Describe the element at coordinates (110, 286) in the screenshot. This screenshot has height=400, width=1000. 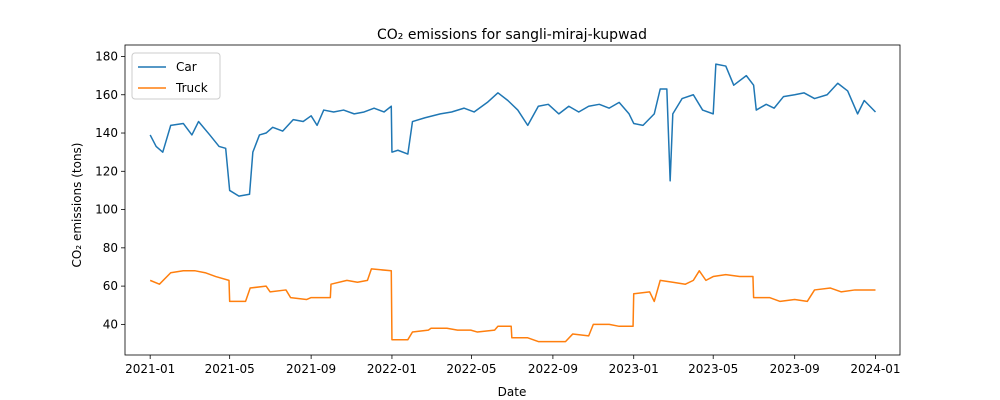
I see `y-tick-label: 60` at that location.